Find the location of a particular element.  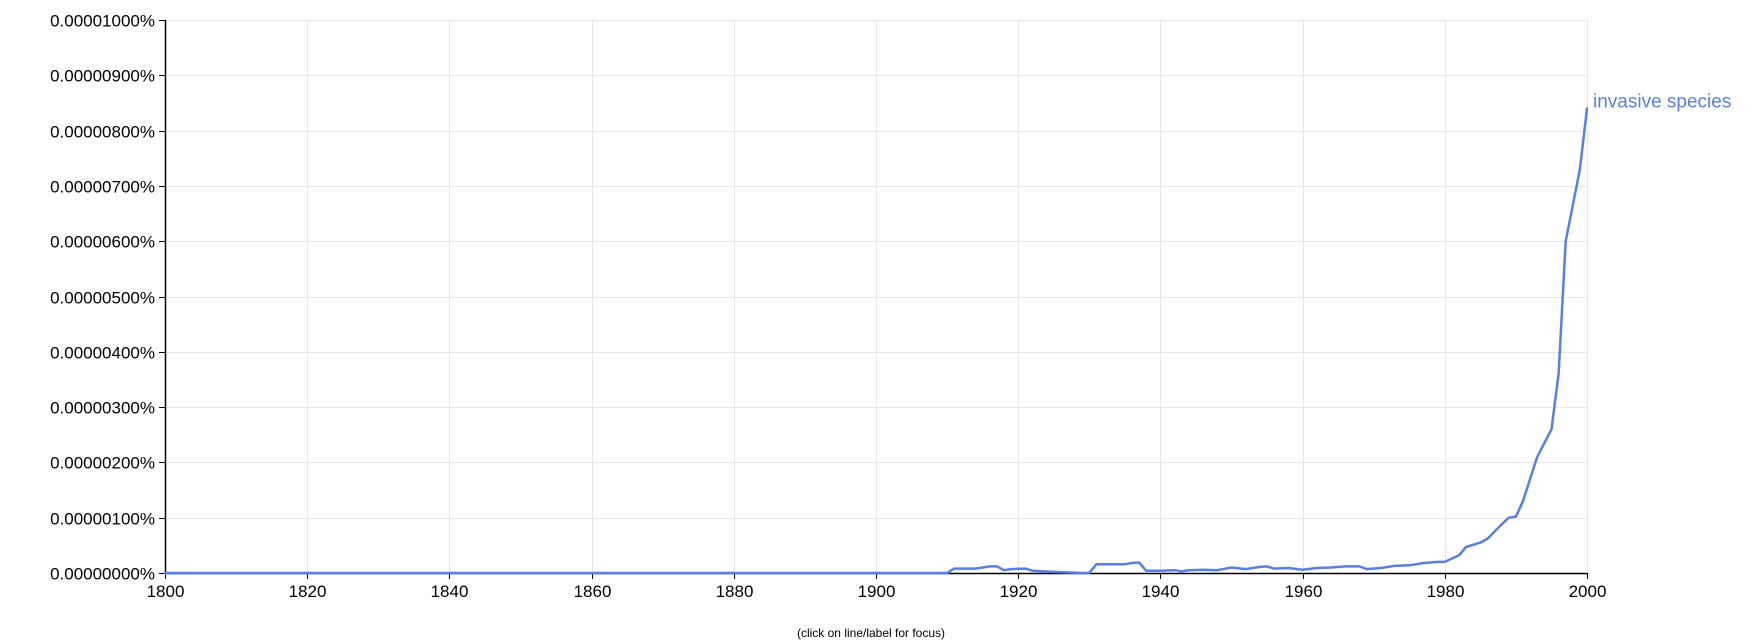

y-tick-label: 0.00000900% is located at coordinates (102, 76).